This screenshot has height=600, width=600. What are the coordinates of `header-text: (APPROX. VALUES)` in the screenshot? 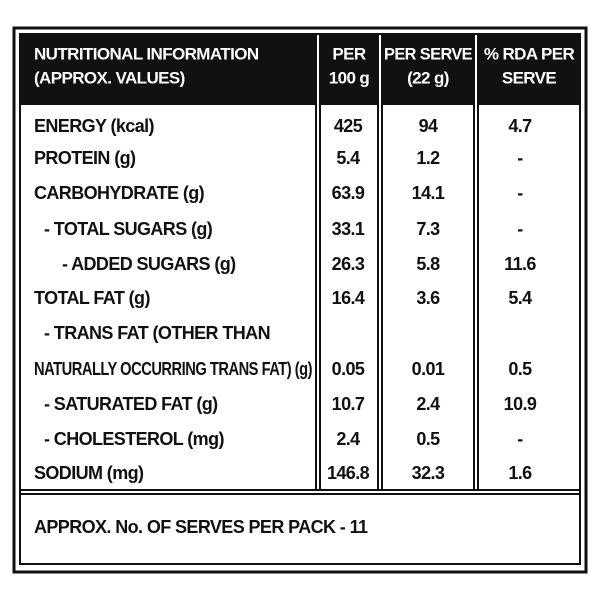 It's located at (109, 77).